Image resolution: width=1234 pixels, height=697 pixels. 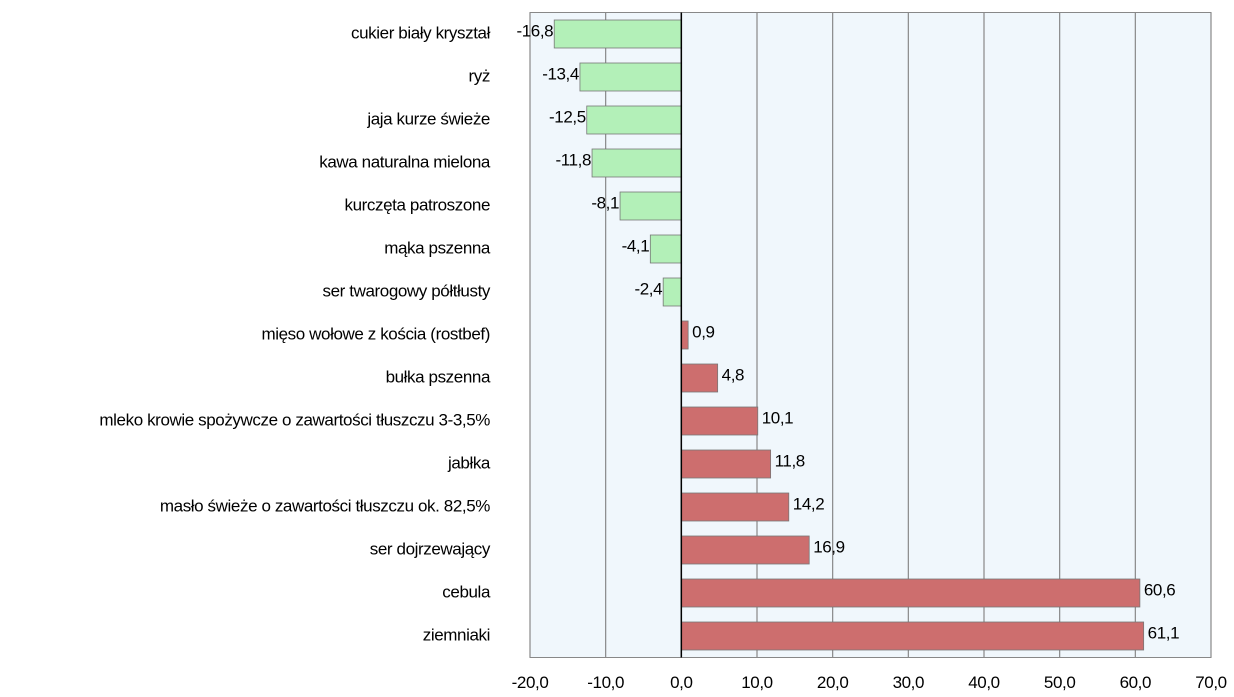 What do you see at coordinates (437, 247) in the screenshot?
I see `category-label: mąka pszenna` at bounding box center [437, 247].